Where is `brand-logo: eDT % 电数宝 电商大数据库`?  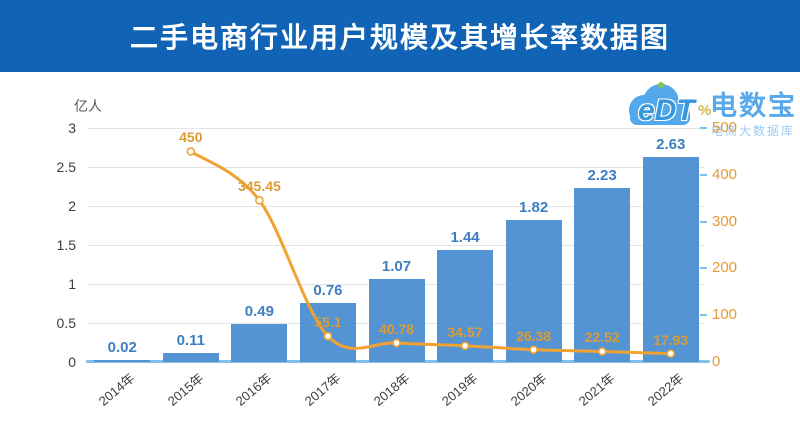
brand-logo: eDT % 电数宝 电商大数据库 is located at coordinates (709, 114).